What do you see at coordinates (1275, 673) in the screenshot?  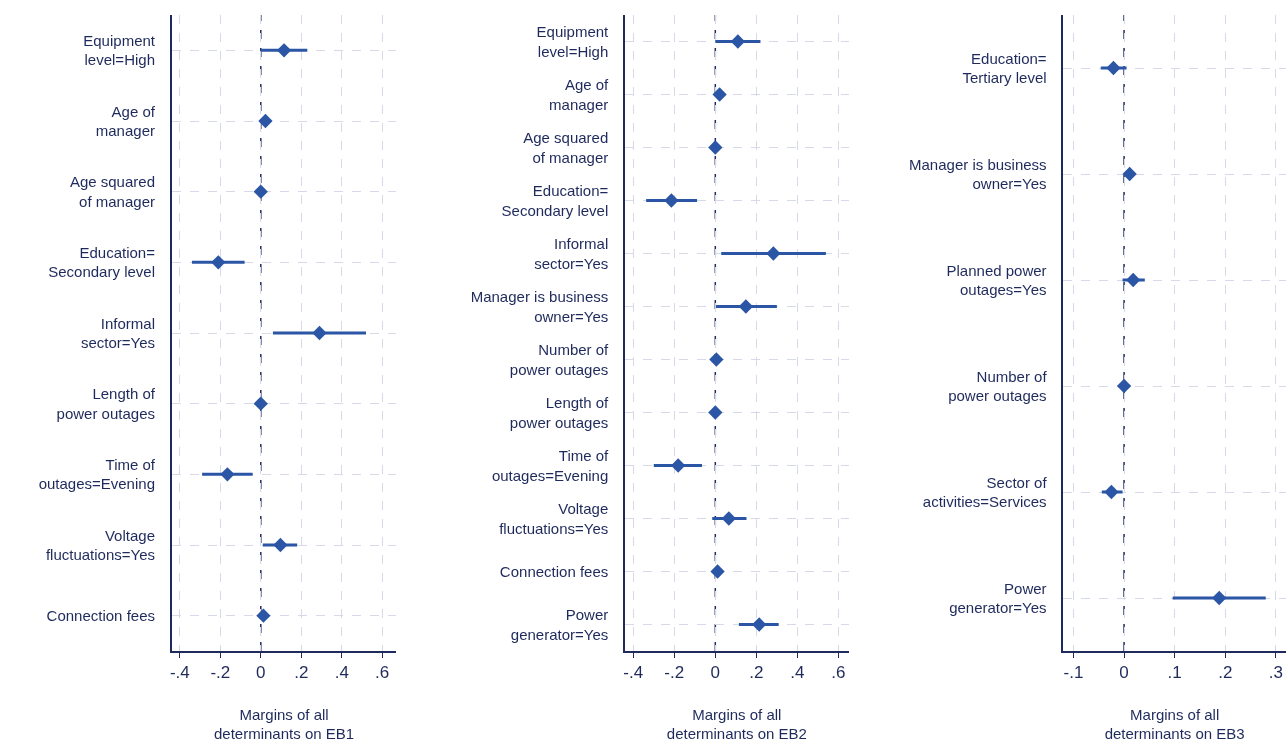 I see `x-tick-label: .3` at bounding box center [1275, 673].